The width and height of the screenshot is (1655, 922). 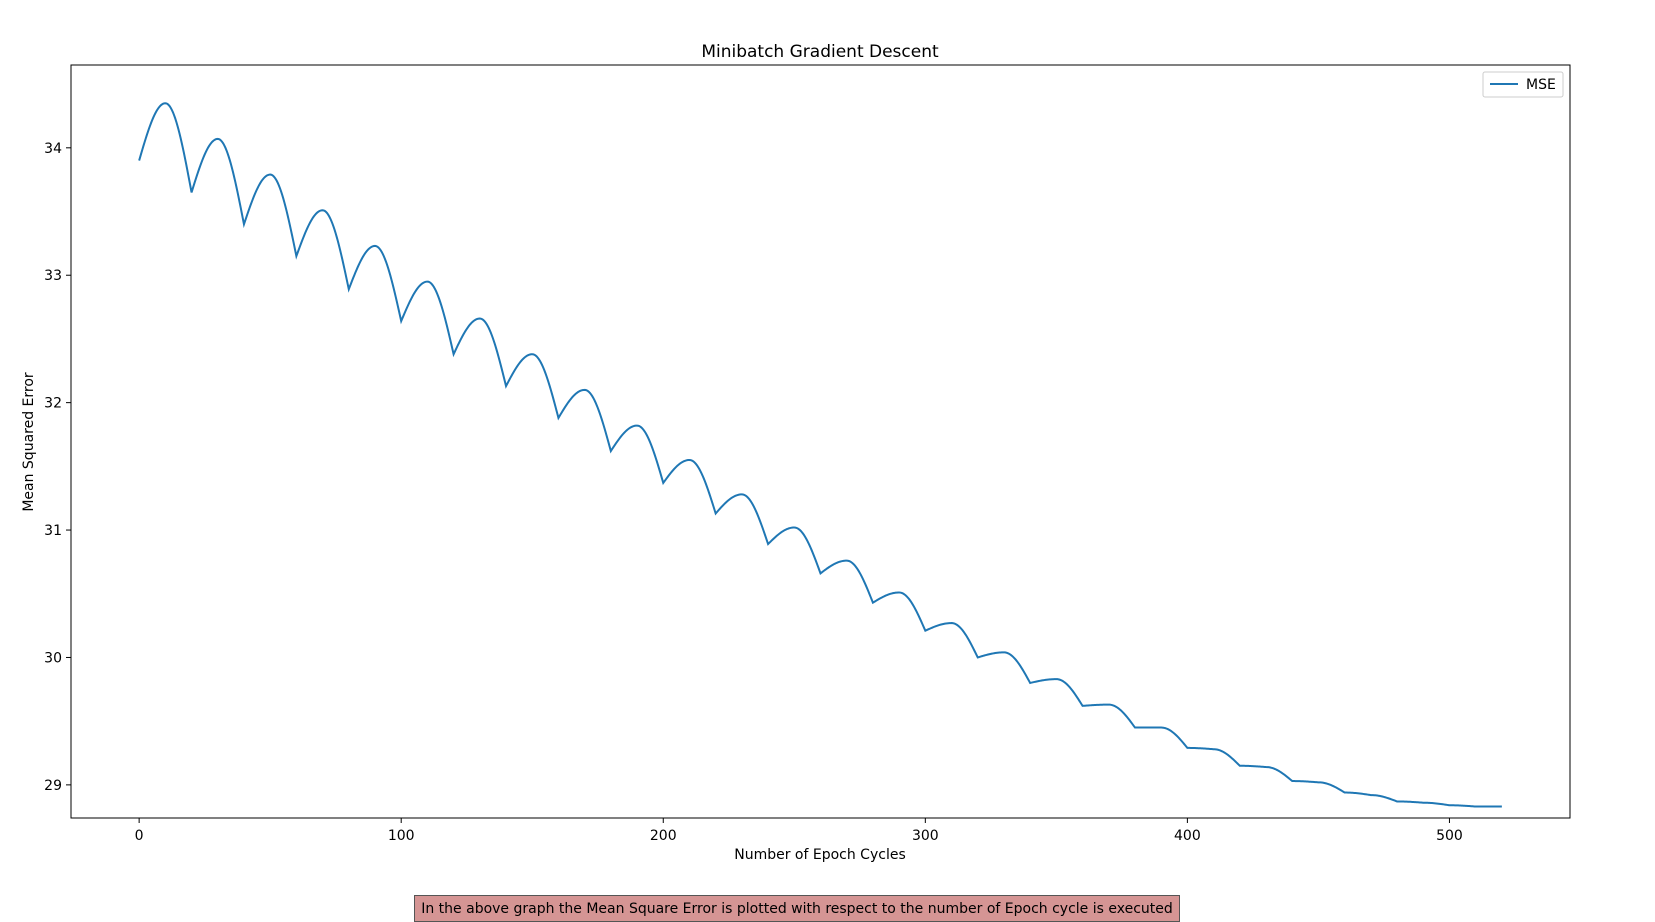 I want to click on y-tick-label: 31, so click(x=53, y=531).